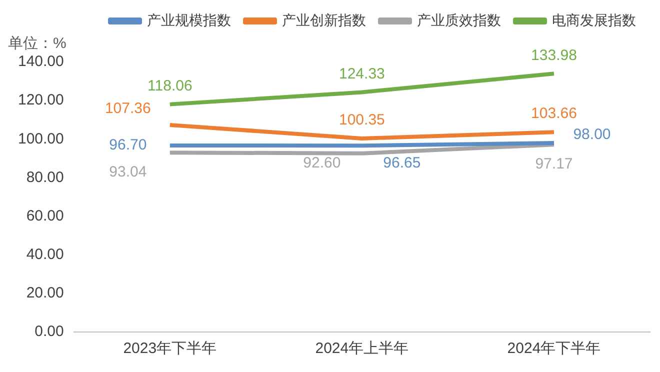 Image resolution: width=660 pixels, height=372 pixels. I want to click on legend-label: 产业质效指数, so click(459, 20).